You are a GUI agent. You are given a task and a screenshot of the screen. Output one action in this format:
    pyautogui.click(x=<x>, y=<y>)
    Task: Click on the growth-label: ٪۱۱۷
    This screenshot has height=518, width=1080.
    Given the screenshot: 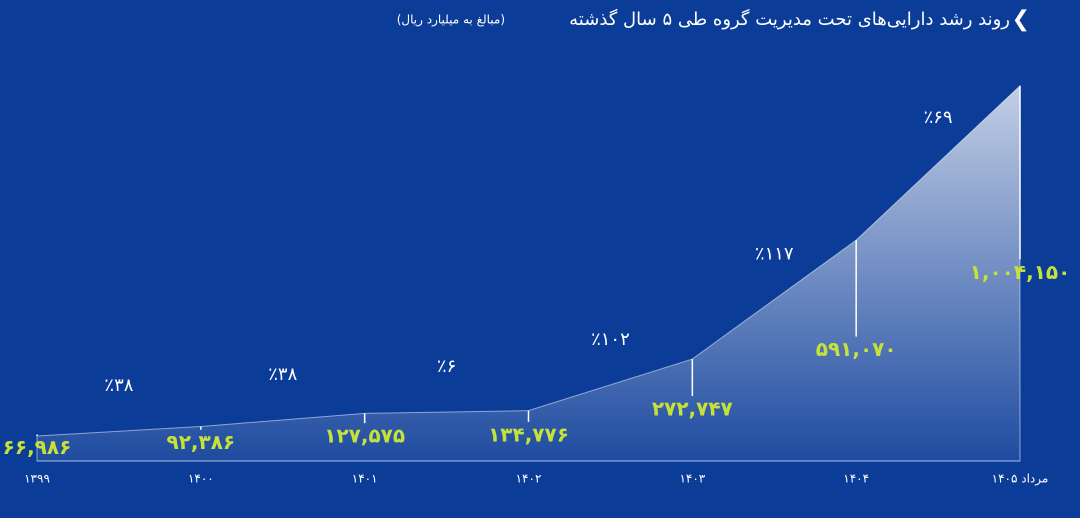 What is the action you would take?
    pyautogui.click(x=774, y=254)
    